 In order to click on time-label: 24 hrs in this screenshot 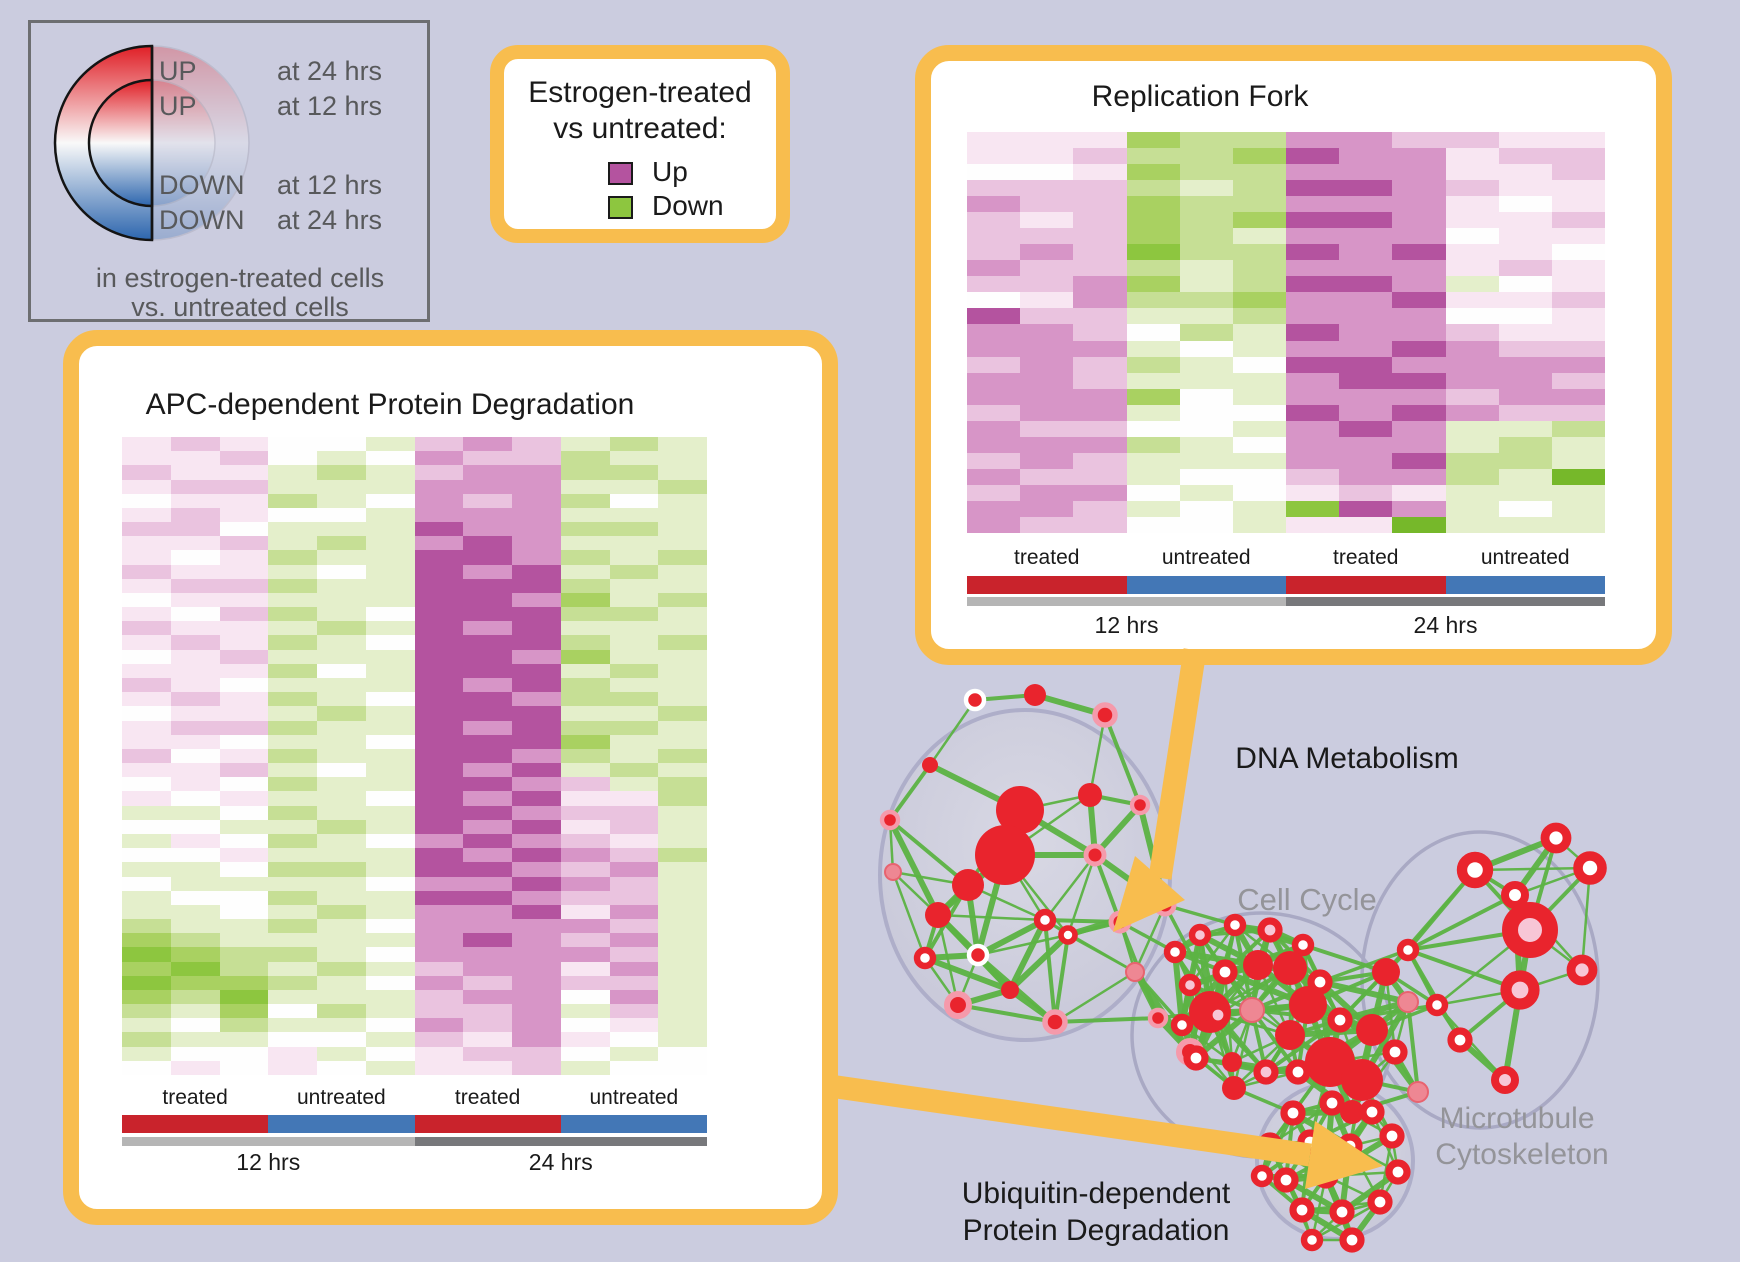, I will do `click(1445, 625)`.